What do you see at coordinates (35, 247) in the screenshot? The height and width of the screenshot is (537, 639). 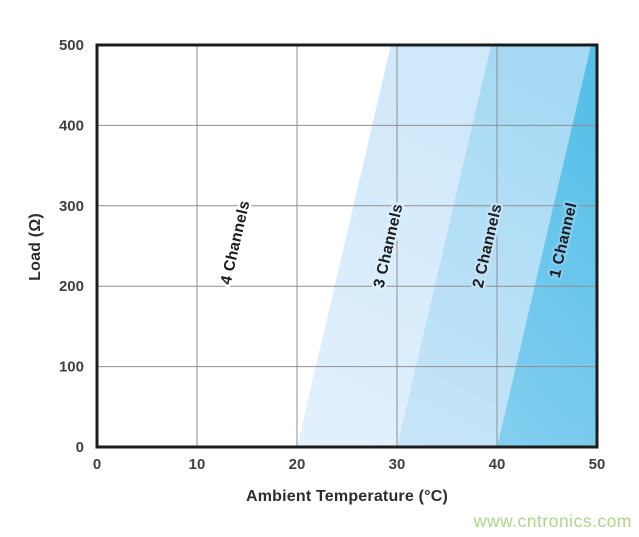 I see `y-axis-title: Load (Ω)` at bounding box center [35, 247].